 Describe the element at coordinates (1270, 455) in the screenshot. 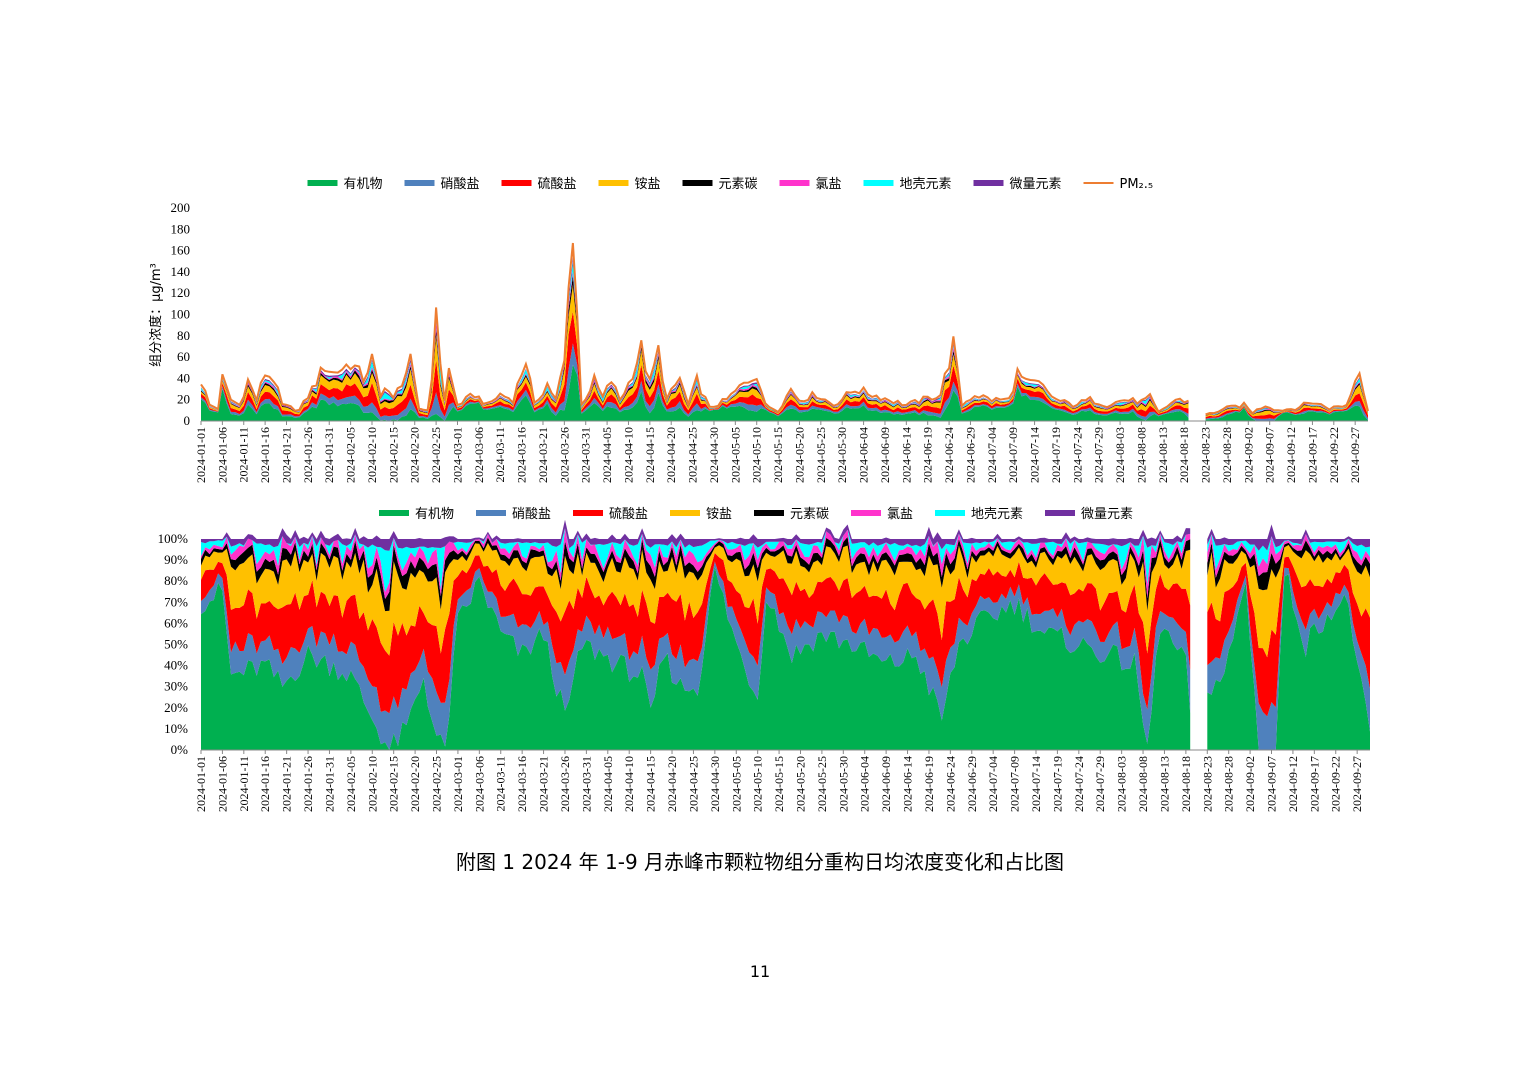

I see `x-tick-label: 2024-09-07` at that location.